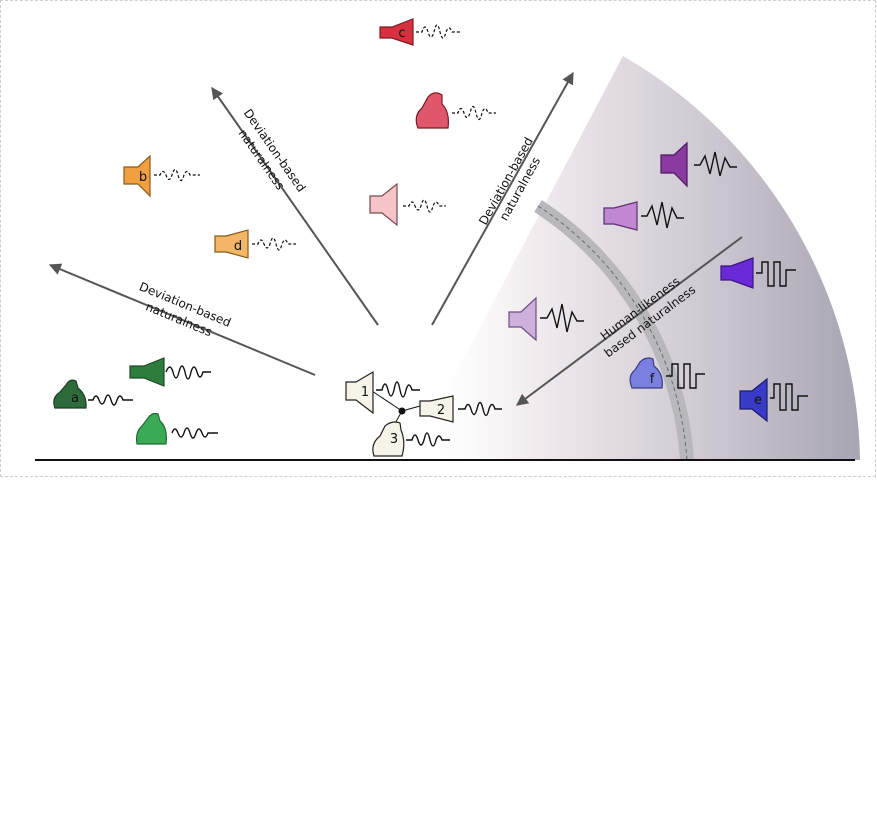  I want to click on junction-dot, so click(402, 411).